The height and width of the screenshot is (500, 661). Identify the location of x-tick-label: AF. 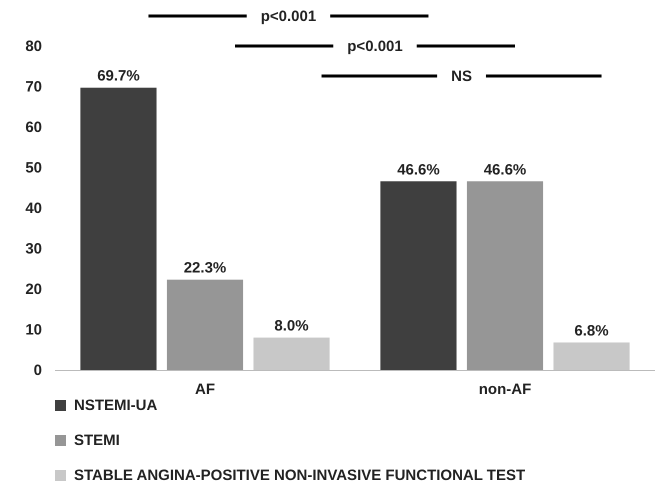
(205, 389).